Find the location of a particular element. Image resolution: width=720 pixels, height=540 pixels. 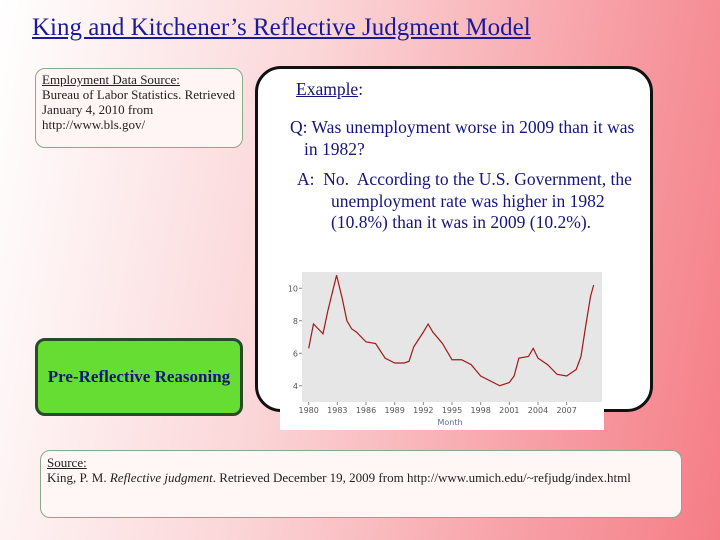

stage-label: Pre-Reflective Reasoning is located at coordinates (139, 376).